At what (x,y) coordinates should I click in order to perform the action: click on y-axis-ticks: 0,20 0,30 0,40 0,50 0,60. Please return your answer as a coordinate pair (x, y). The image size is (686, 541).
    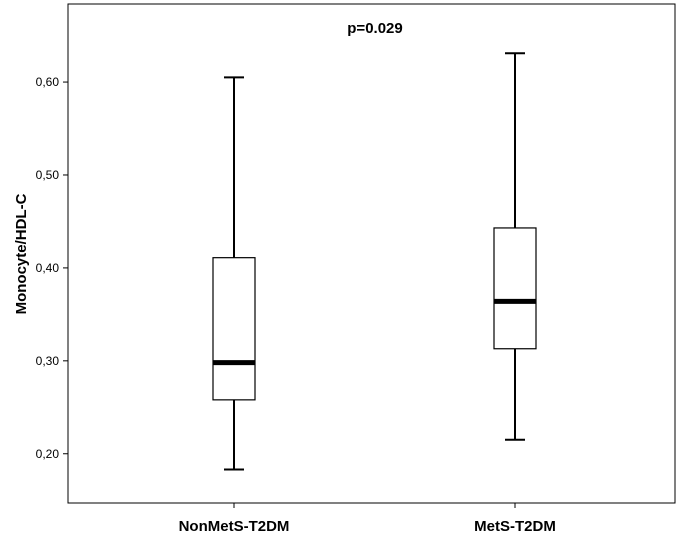
    Looking at the image, I should click on (52, 268).